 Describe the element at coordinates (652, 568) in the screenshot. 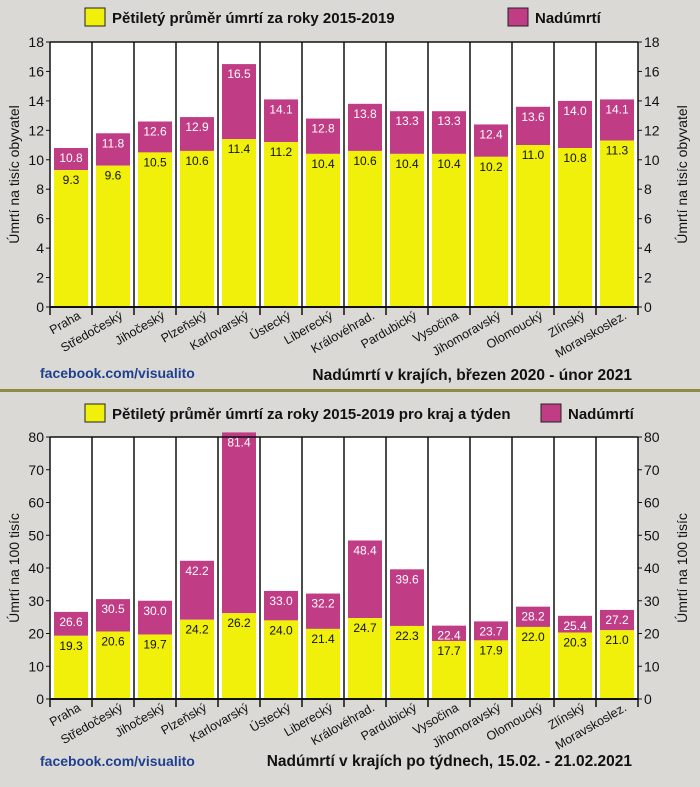

I see `y-axis-right: 0 10 20 30 40 50 60 70 80` at that location.